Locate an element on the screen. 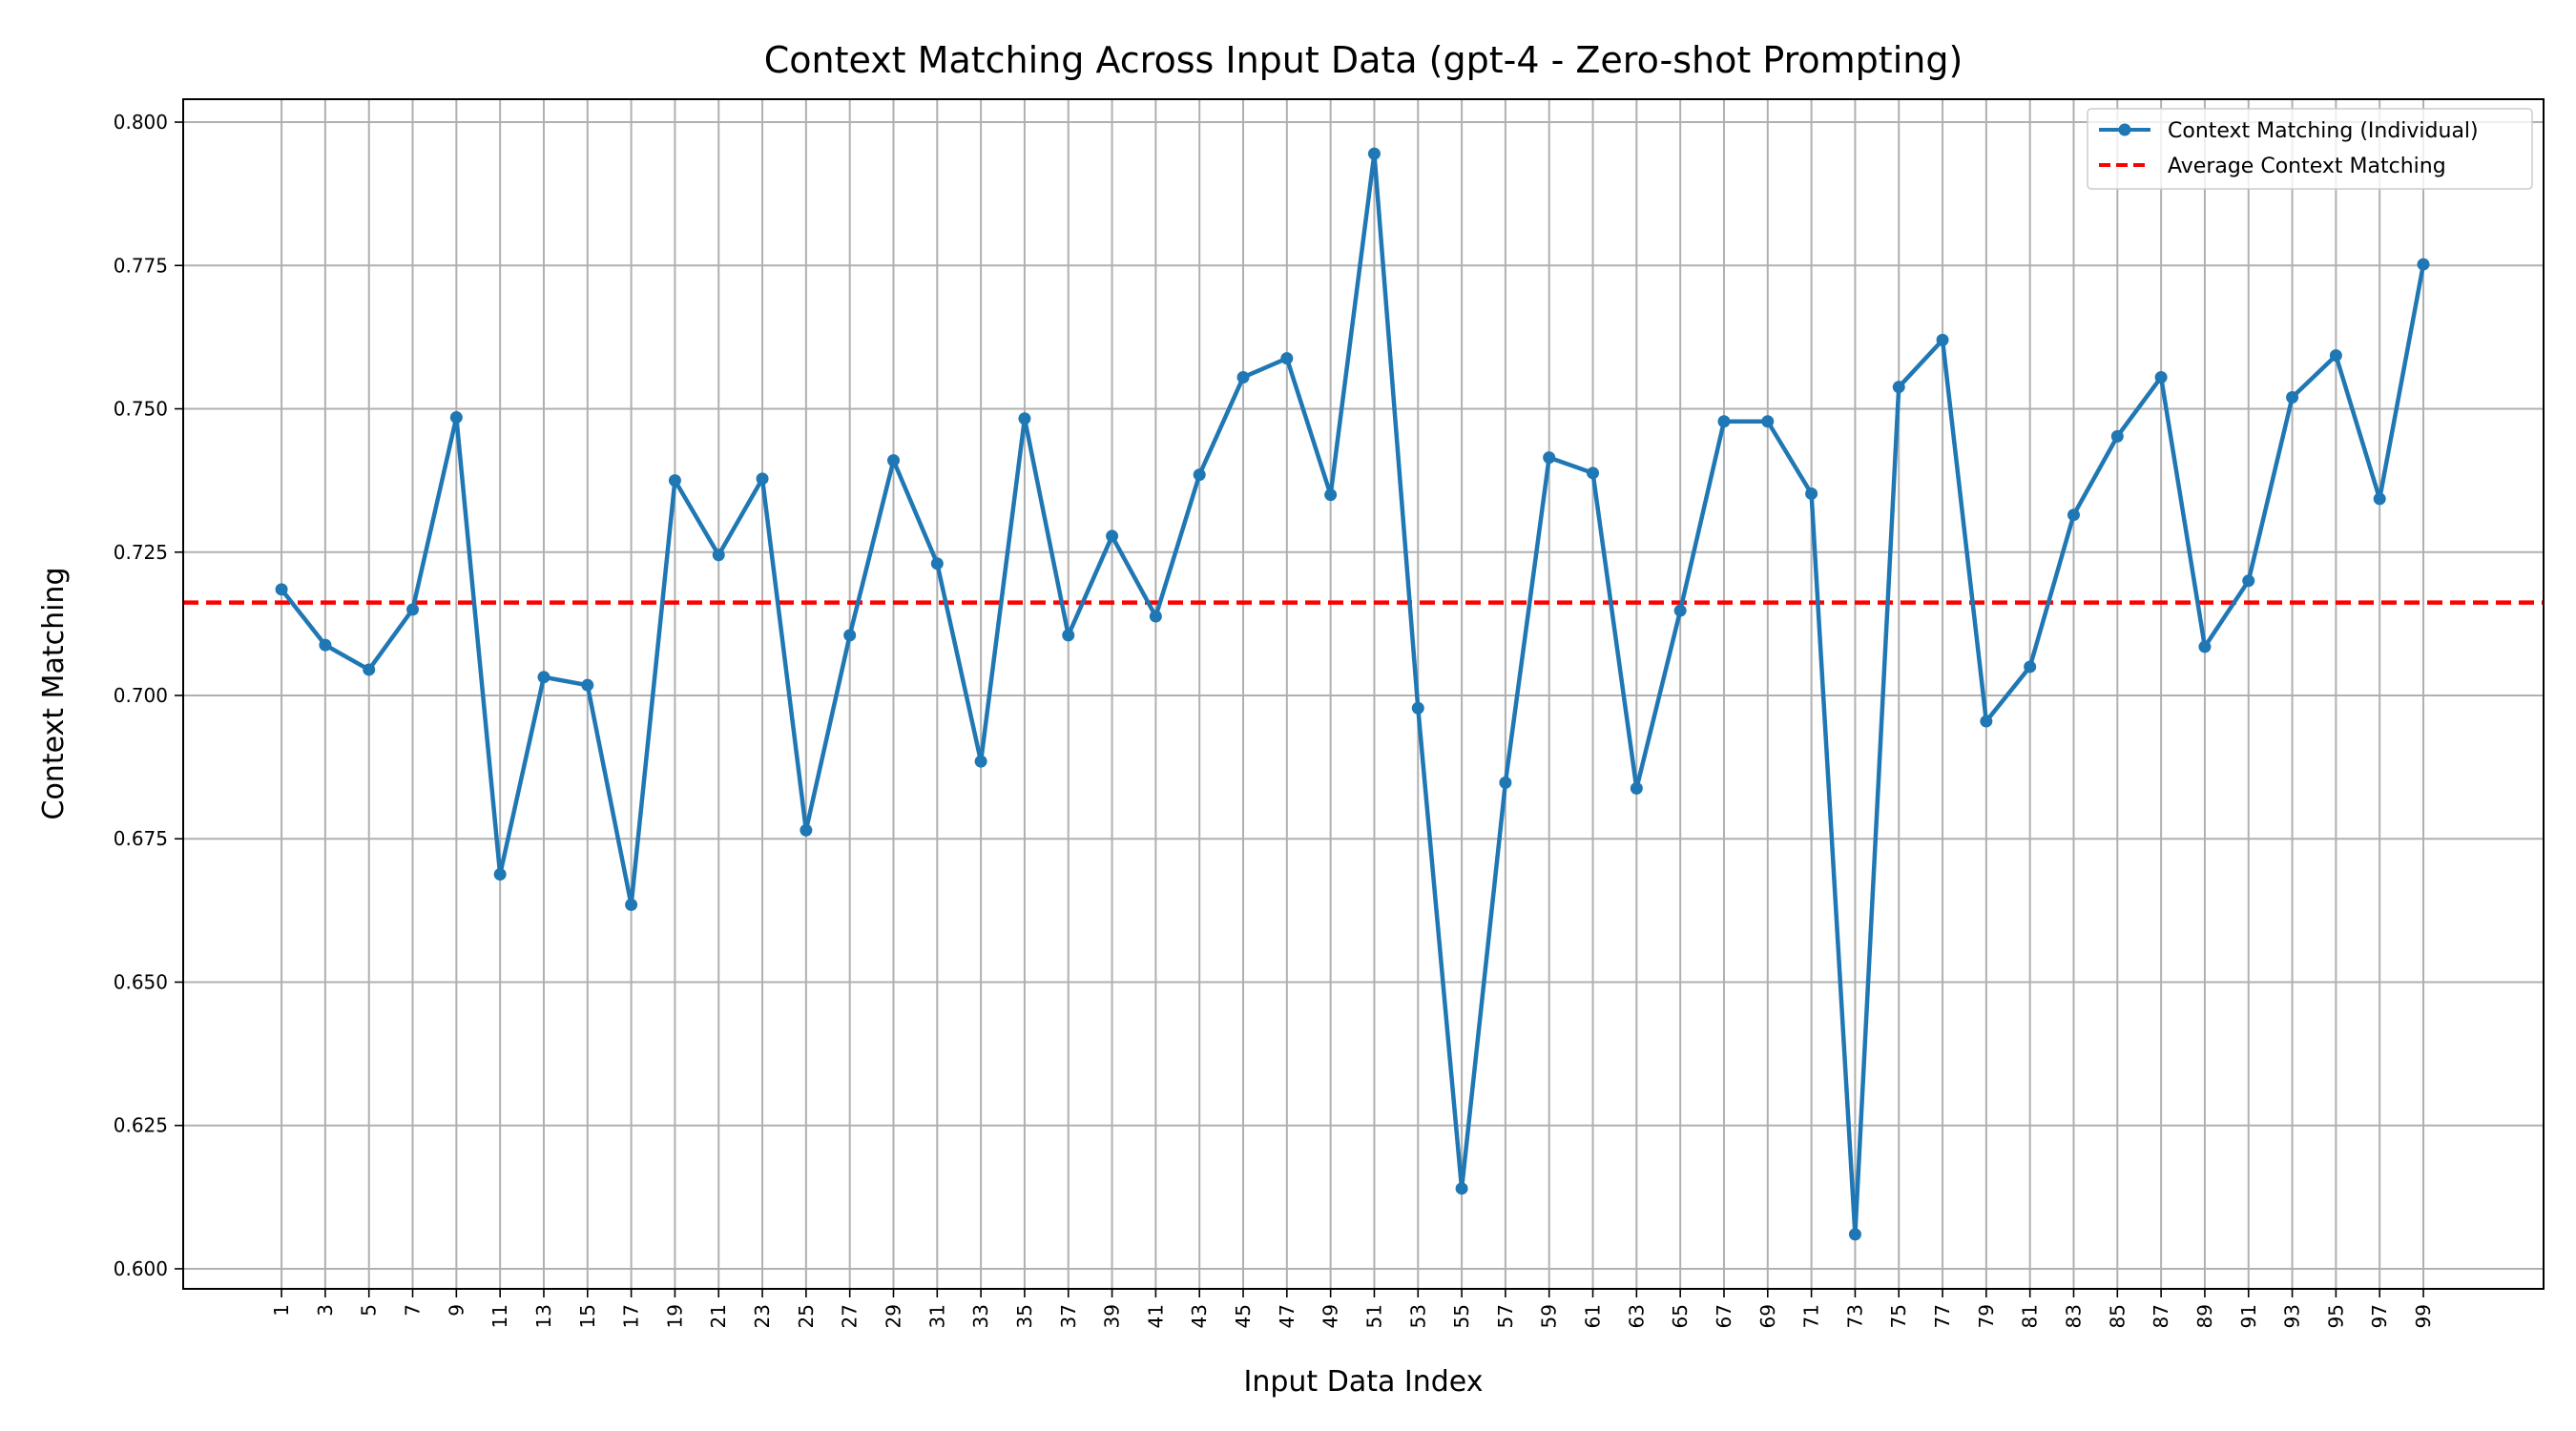  y-tick-label: 0.675 is located at coordinates (141, 838).